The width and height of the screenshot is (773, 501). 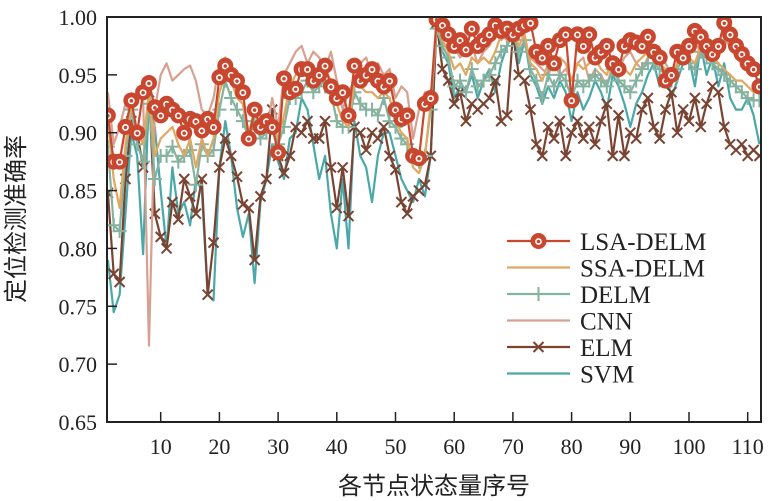 I want to click on legend-lsa-delm-point, so click(x=538, y=241).